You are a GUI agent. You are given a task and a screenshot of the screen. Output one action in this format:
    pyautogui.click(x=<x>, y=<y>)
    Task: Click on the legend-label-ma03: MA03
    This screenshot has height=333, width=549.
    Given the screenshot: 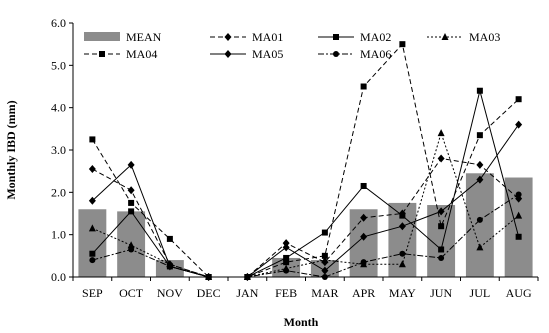 What is the action you would take?
    pyautogui.click(x=484, y=37)
    